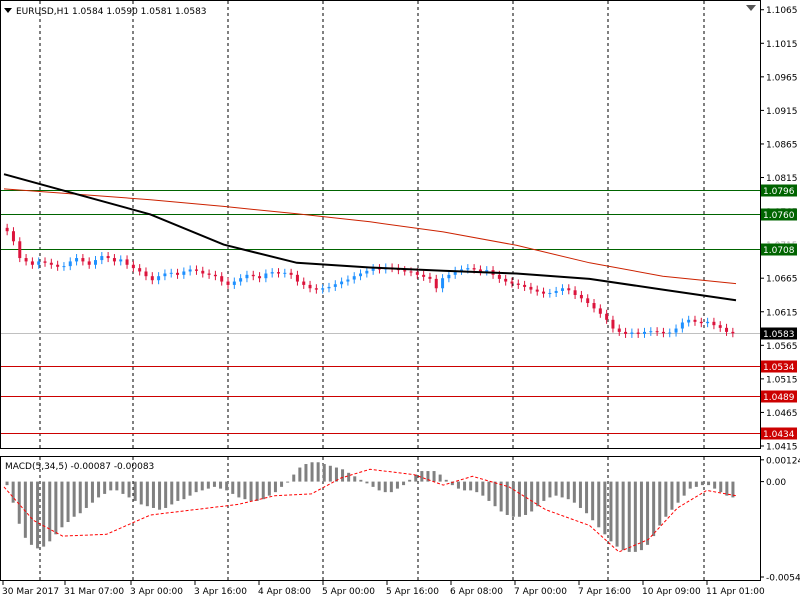 This screenshot has height=600, width=800. What do you see at coordinates (370, 510) in the screenshot?
I see `macd-signal-line` at bounding box center [370, 510].